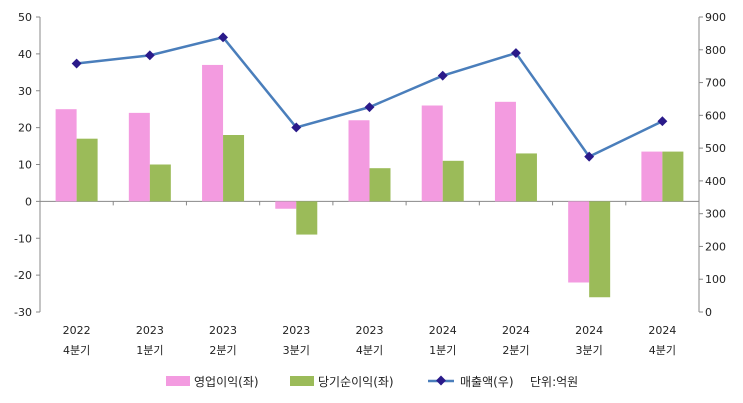 Image resolution: width=743 pixels, height=403 pixels. Describe the element at coordinates (715, 115) in the screenshot. I see `right-tick-label: 600` at that location.